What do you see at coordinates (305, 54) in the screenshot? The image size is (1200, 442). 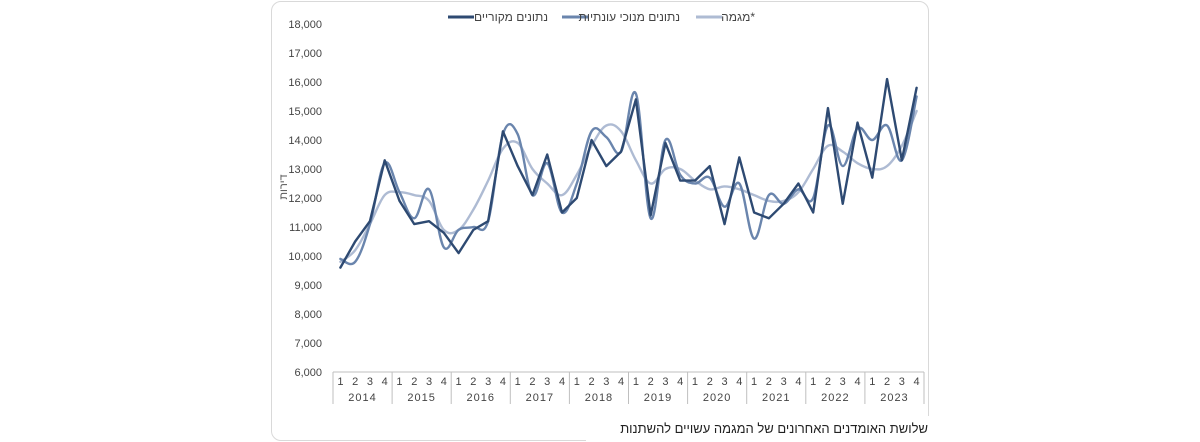 I see `y-tick-label: 17,000` at bounding box center [305, 54].